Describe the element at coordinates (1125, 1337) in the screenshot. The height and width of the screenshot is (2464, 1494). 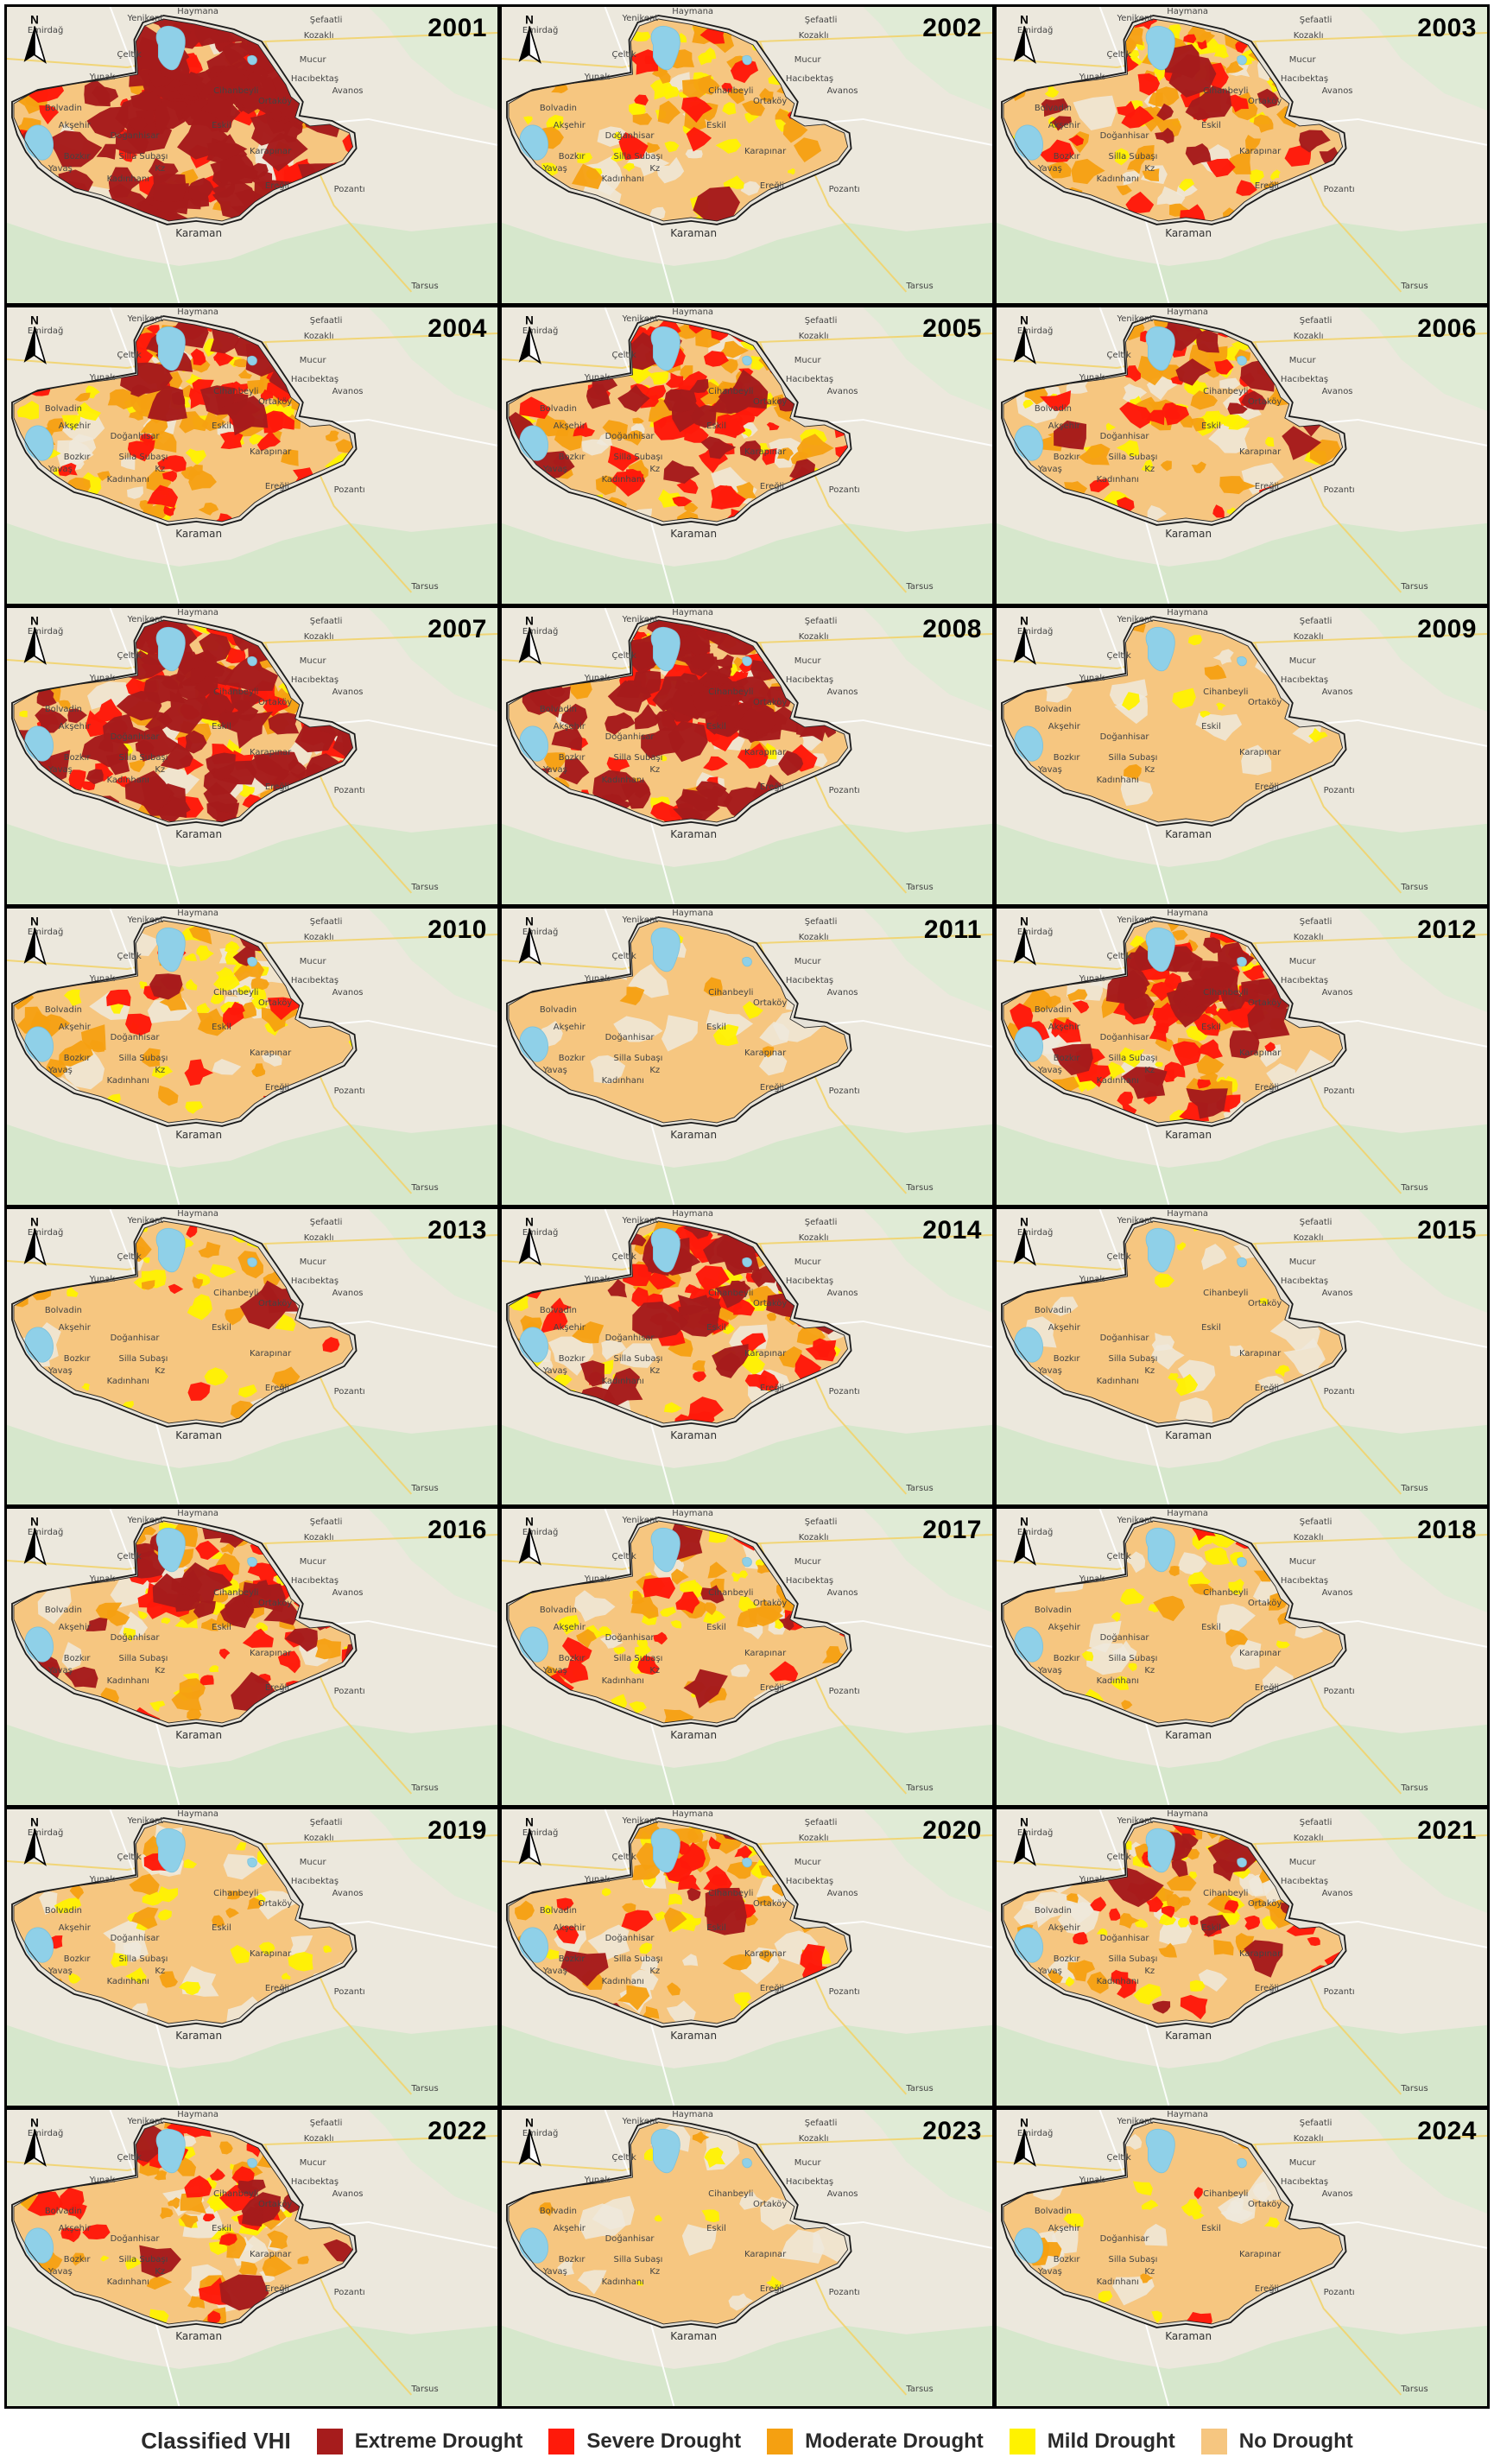
I see `town-label: Doğanhisar` at that location.